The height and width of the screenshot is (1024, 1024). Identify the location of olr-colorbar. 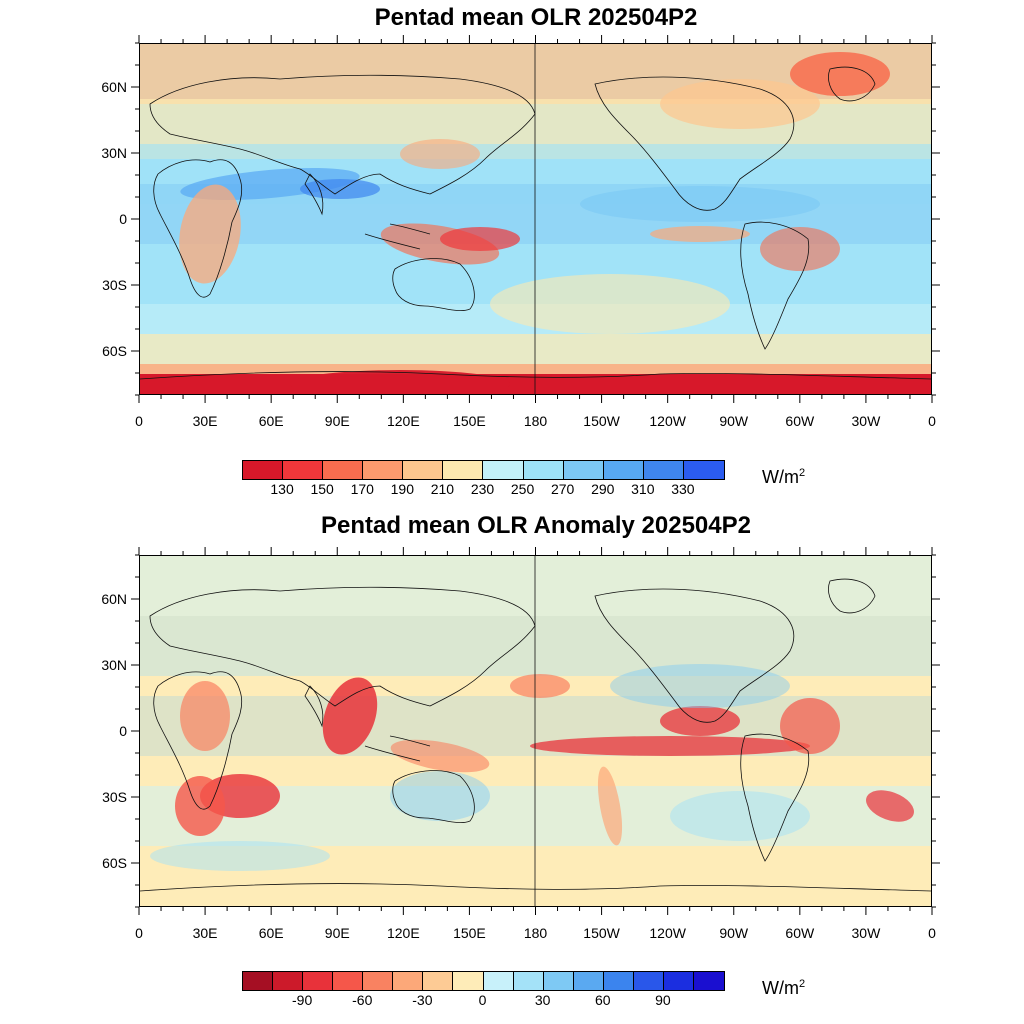
(483, 470).